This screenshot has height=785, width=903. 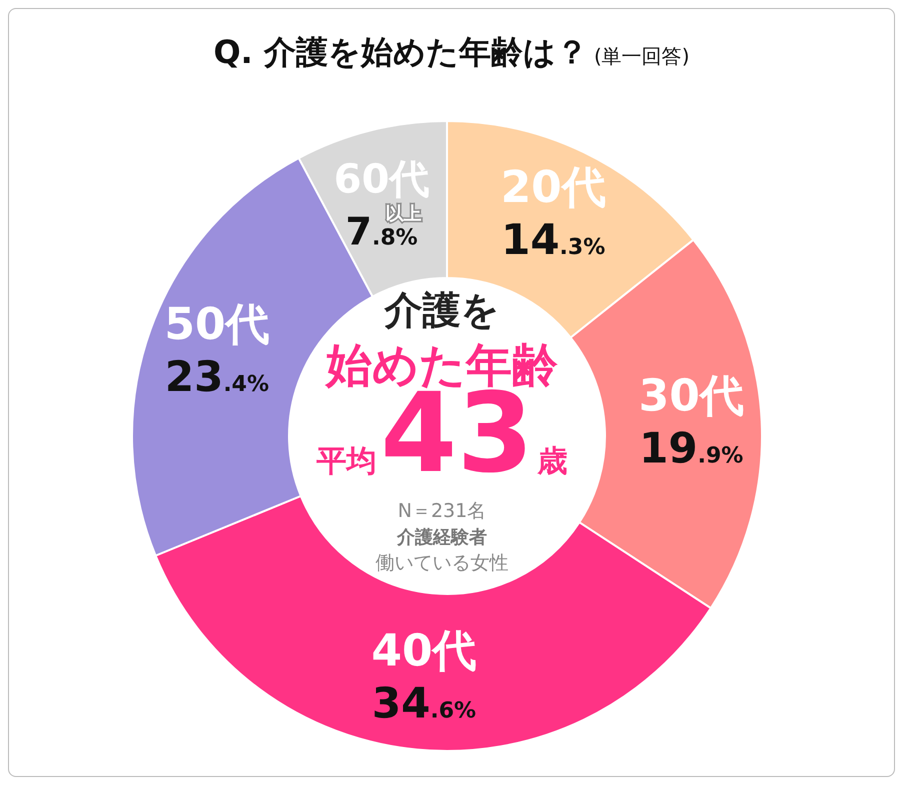 What do you see at coordinates (553, 239) in the screenshot?
I see `data-label: 14.3%` at bounding box center [553, 239].